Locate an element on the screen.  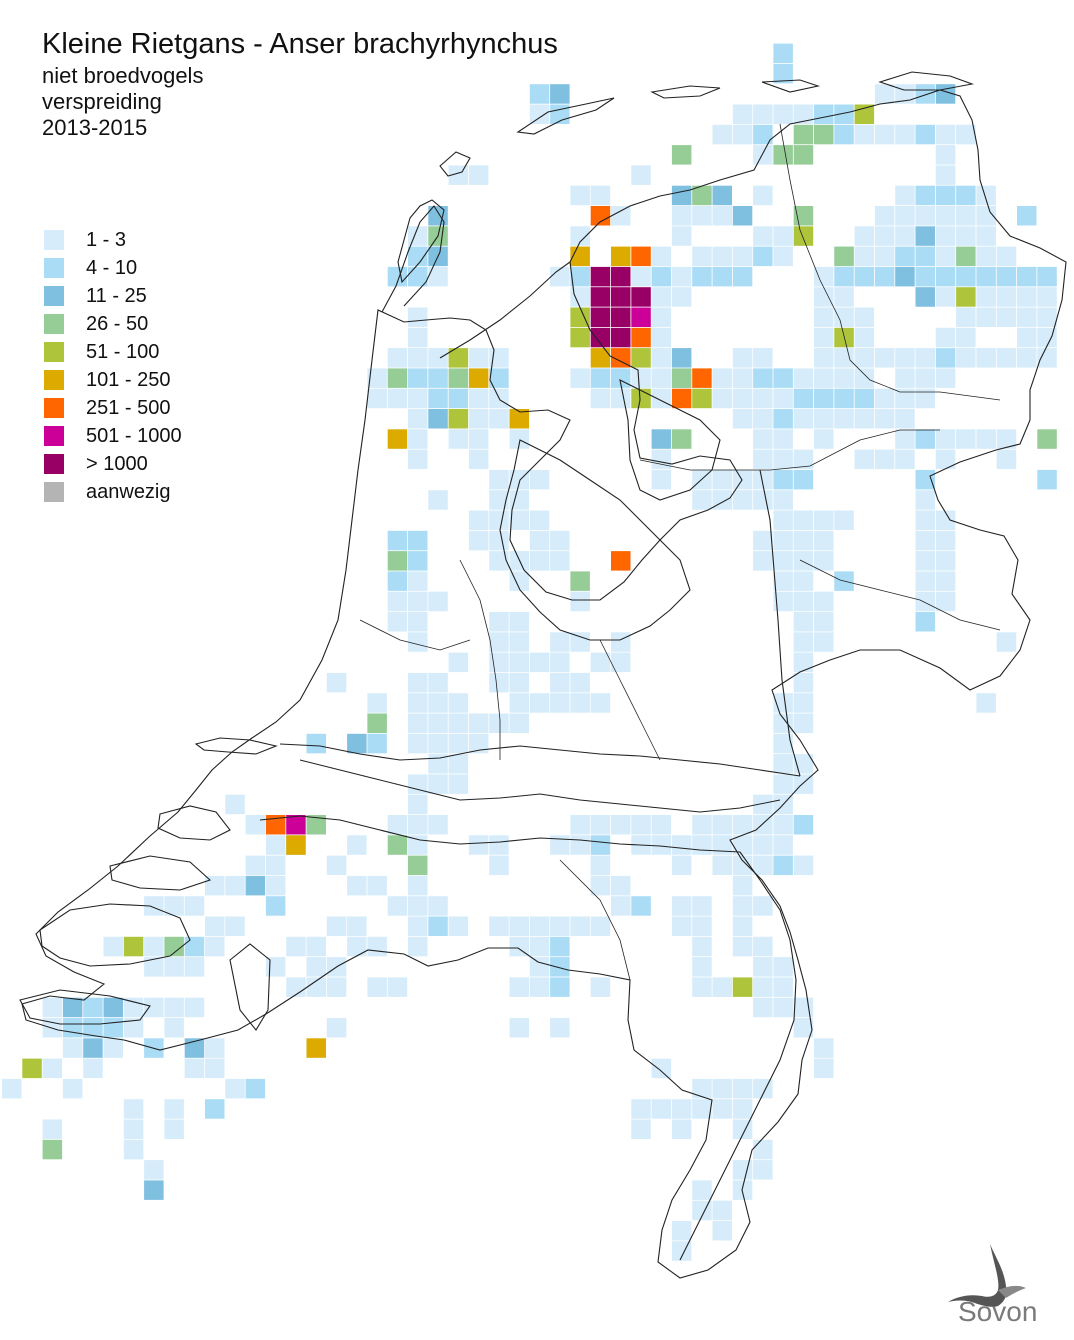
sovon-logo-text: Sovon is located at coordinates (998, 1311).